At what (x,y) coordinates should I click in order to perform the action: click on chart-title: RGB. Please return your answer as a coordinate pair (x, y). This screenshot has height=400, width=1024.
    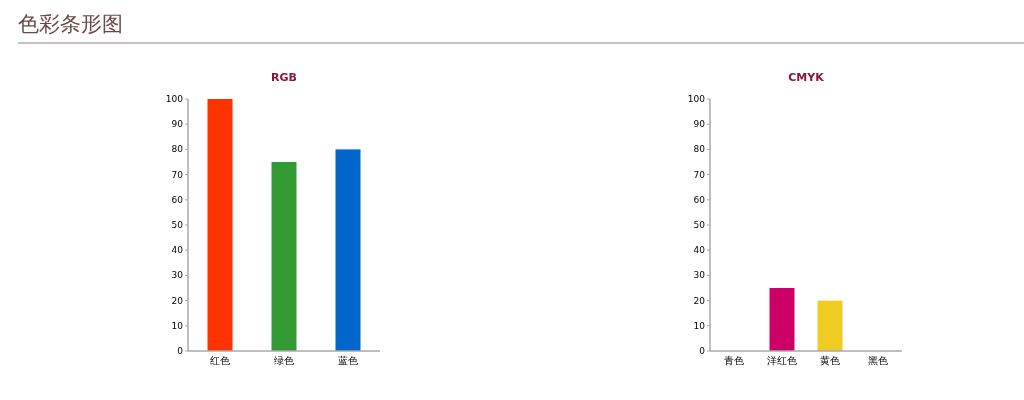
    Looking at the image, I should click on (284, 77).